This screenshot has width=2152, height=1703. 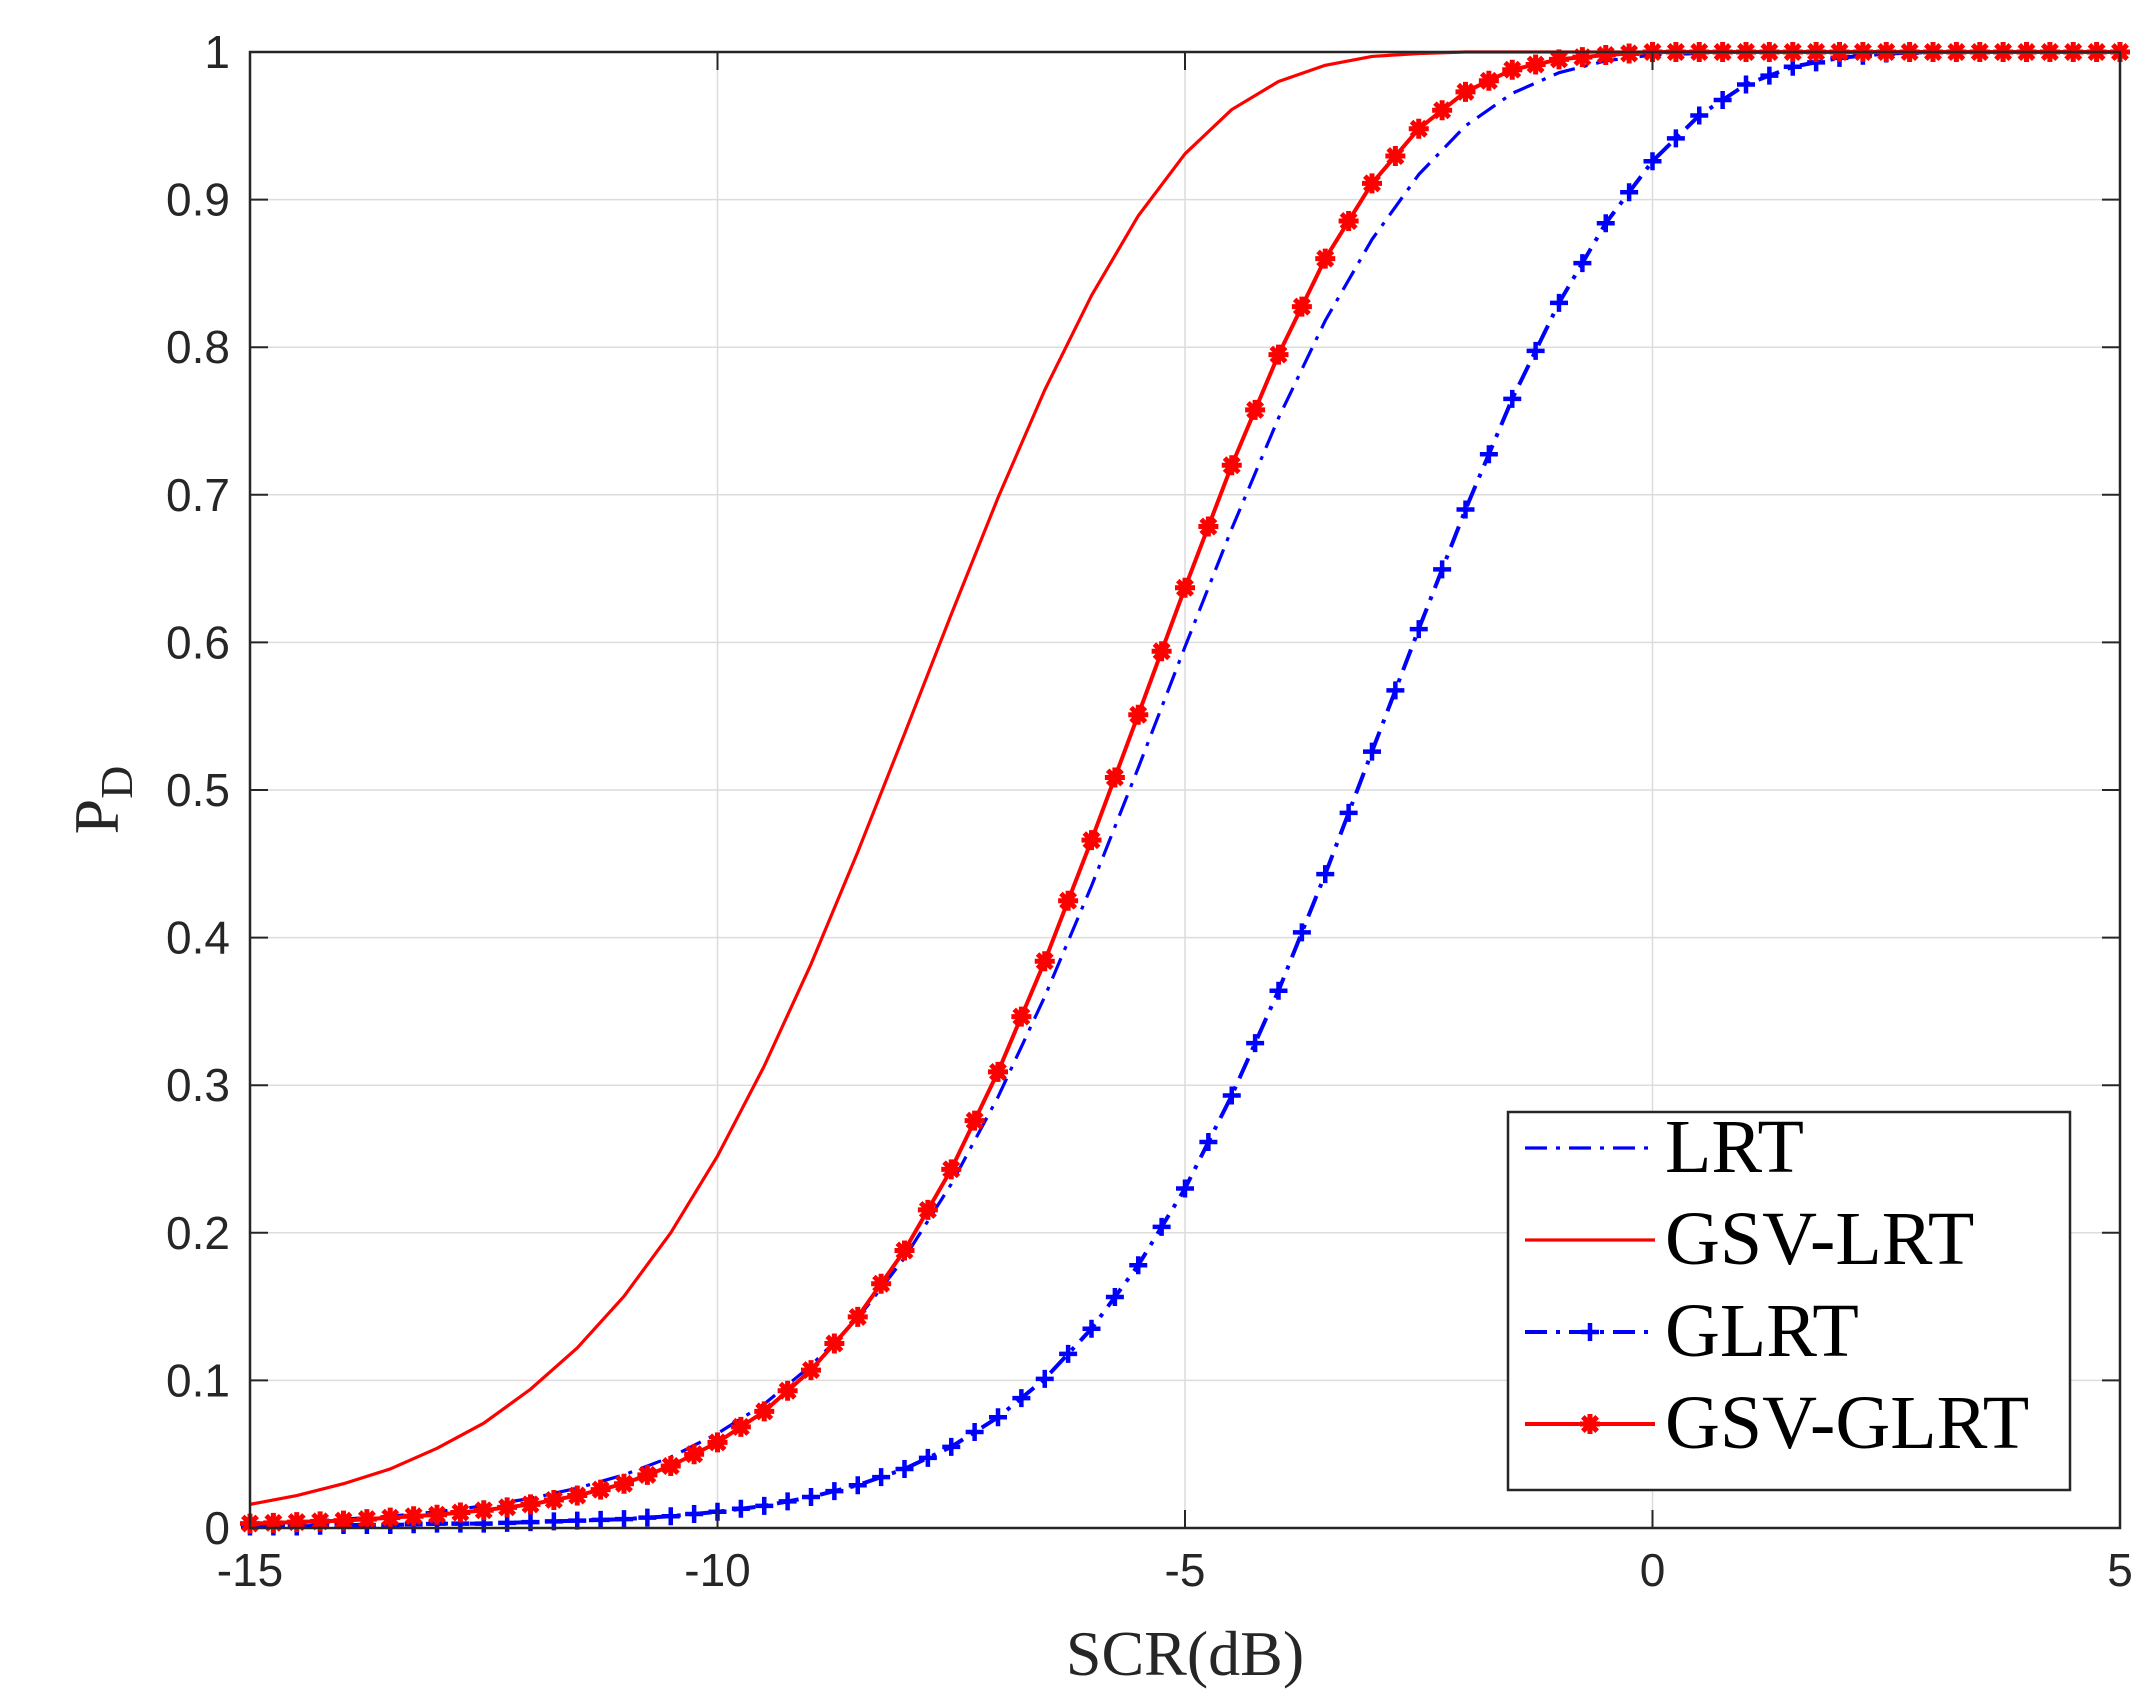 I want to click on y-tick-label: 0.3, so click(x=198, y=1085).